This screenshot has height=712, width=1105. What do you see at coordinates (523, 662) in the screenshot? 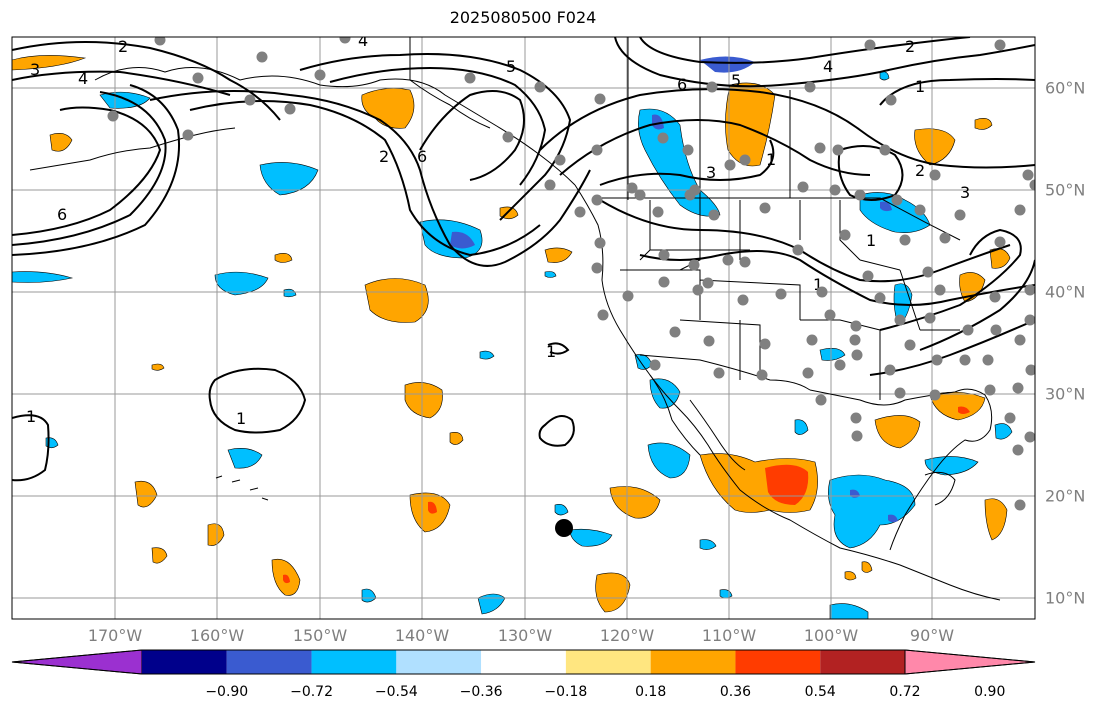
I see `colorbar-outline` at bounding box center [523, 662].